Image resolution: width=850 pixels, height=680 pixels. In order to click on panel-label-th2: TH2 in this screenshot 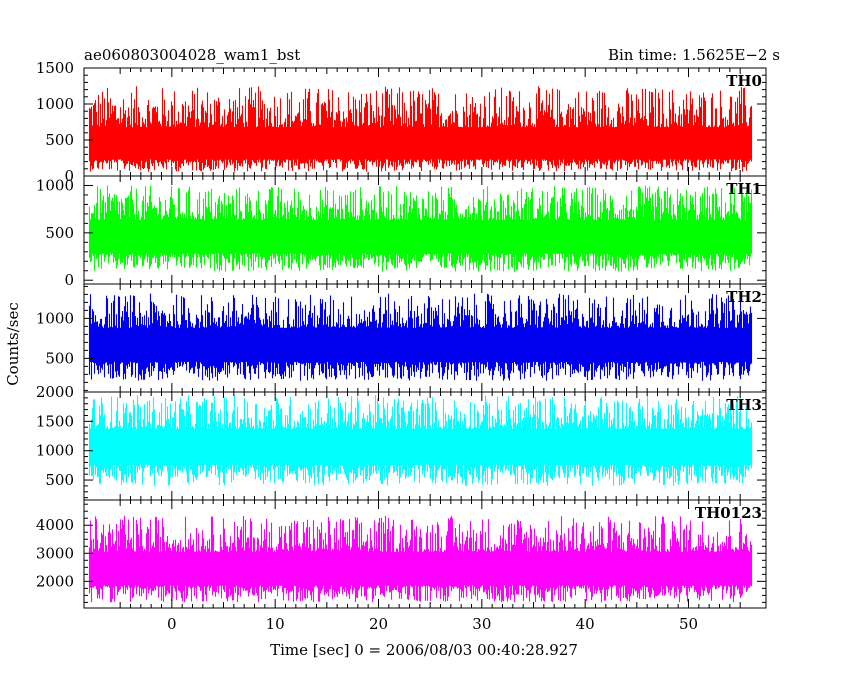, I will do `click(744, 297)`.